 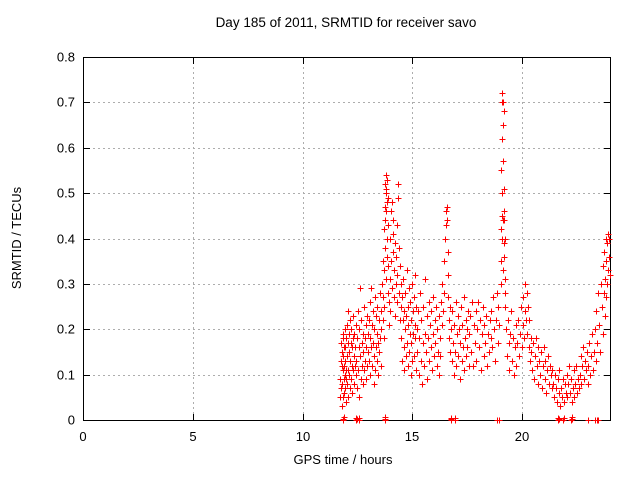 I want to click on x-tick-label: 0, so click(x=82, y=436).